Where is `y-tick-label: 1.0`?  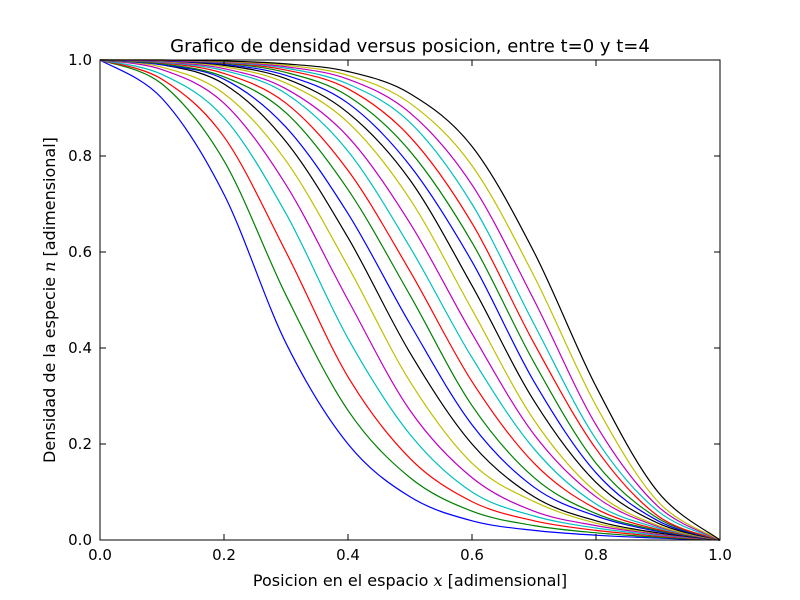 y-tick-label: 1.0 is located at coordinates (80, 60).